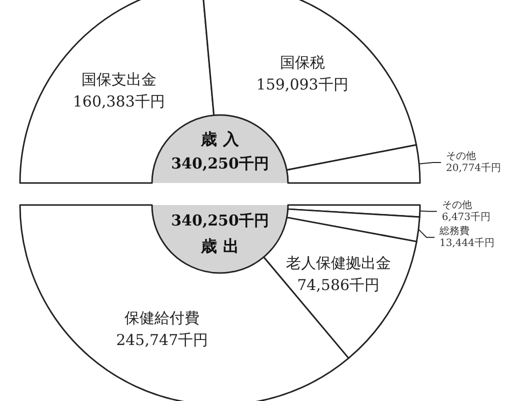  Describe the element at coordinates (302, 62) in the screenshot. I see `slice-label: 国保税` at that location.